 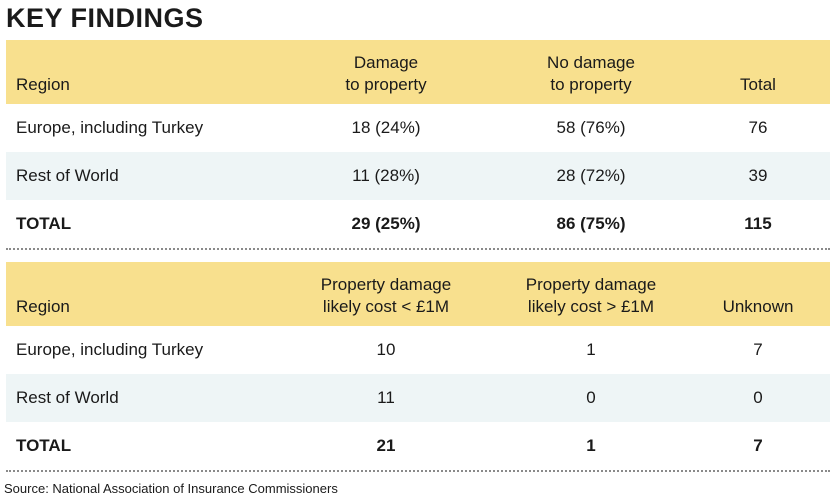 I want to click on page-title: KEY FINDINGS, so click(x=105, y=18).